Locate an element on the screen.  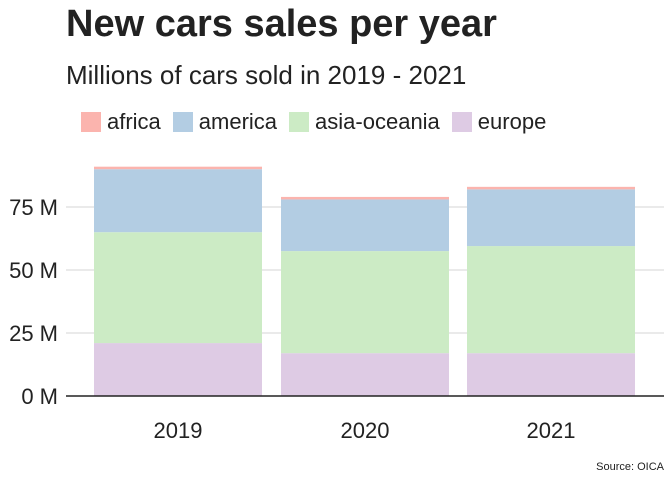
bar-segment-america-2019 is located at coordinates (178, 201).